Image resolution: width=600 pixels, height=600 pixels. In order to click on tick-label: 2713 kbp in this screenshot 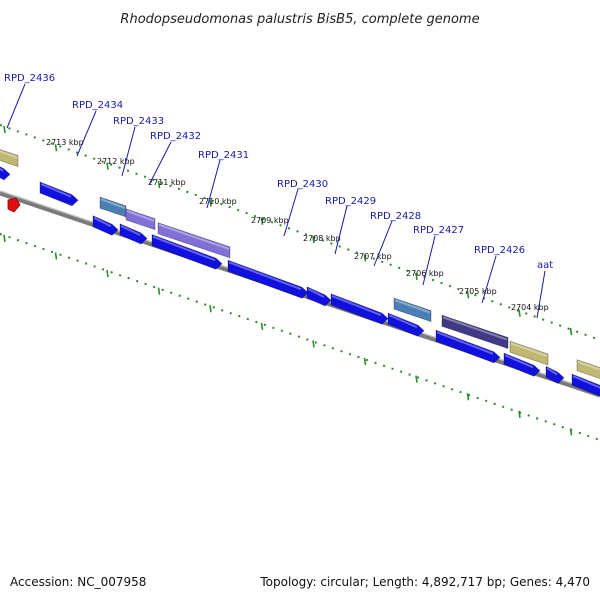, I will do `click(65, 142)`.